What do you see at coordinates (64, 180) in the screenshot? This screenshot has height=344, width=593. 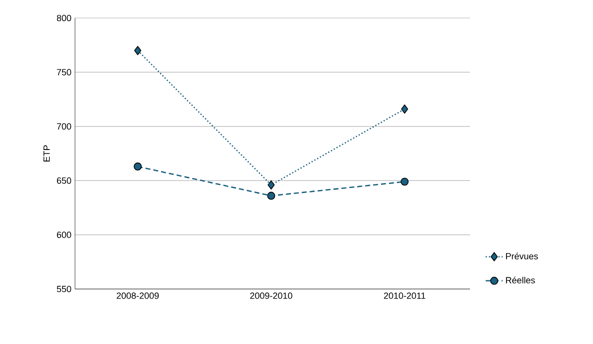 I see `y-tick-label: 650` at bounding box center [64, 180].